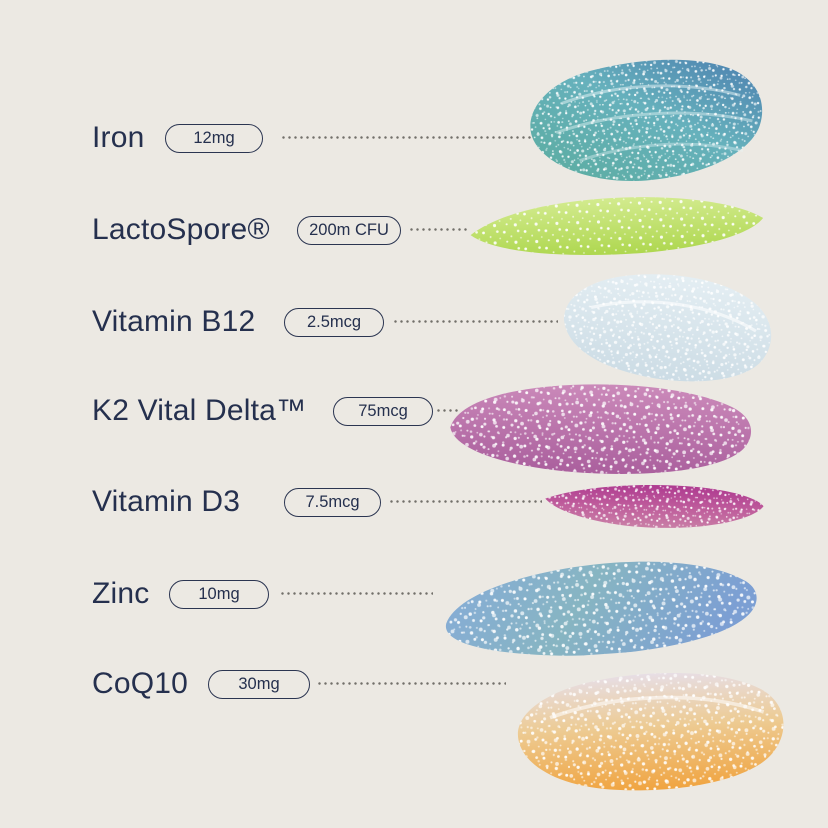  I want to click on ingredient-label-lactospore: LactoSpore®, so click(181, 229).